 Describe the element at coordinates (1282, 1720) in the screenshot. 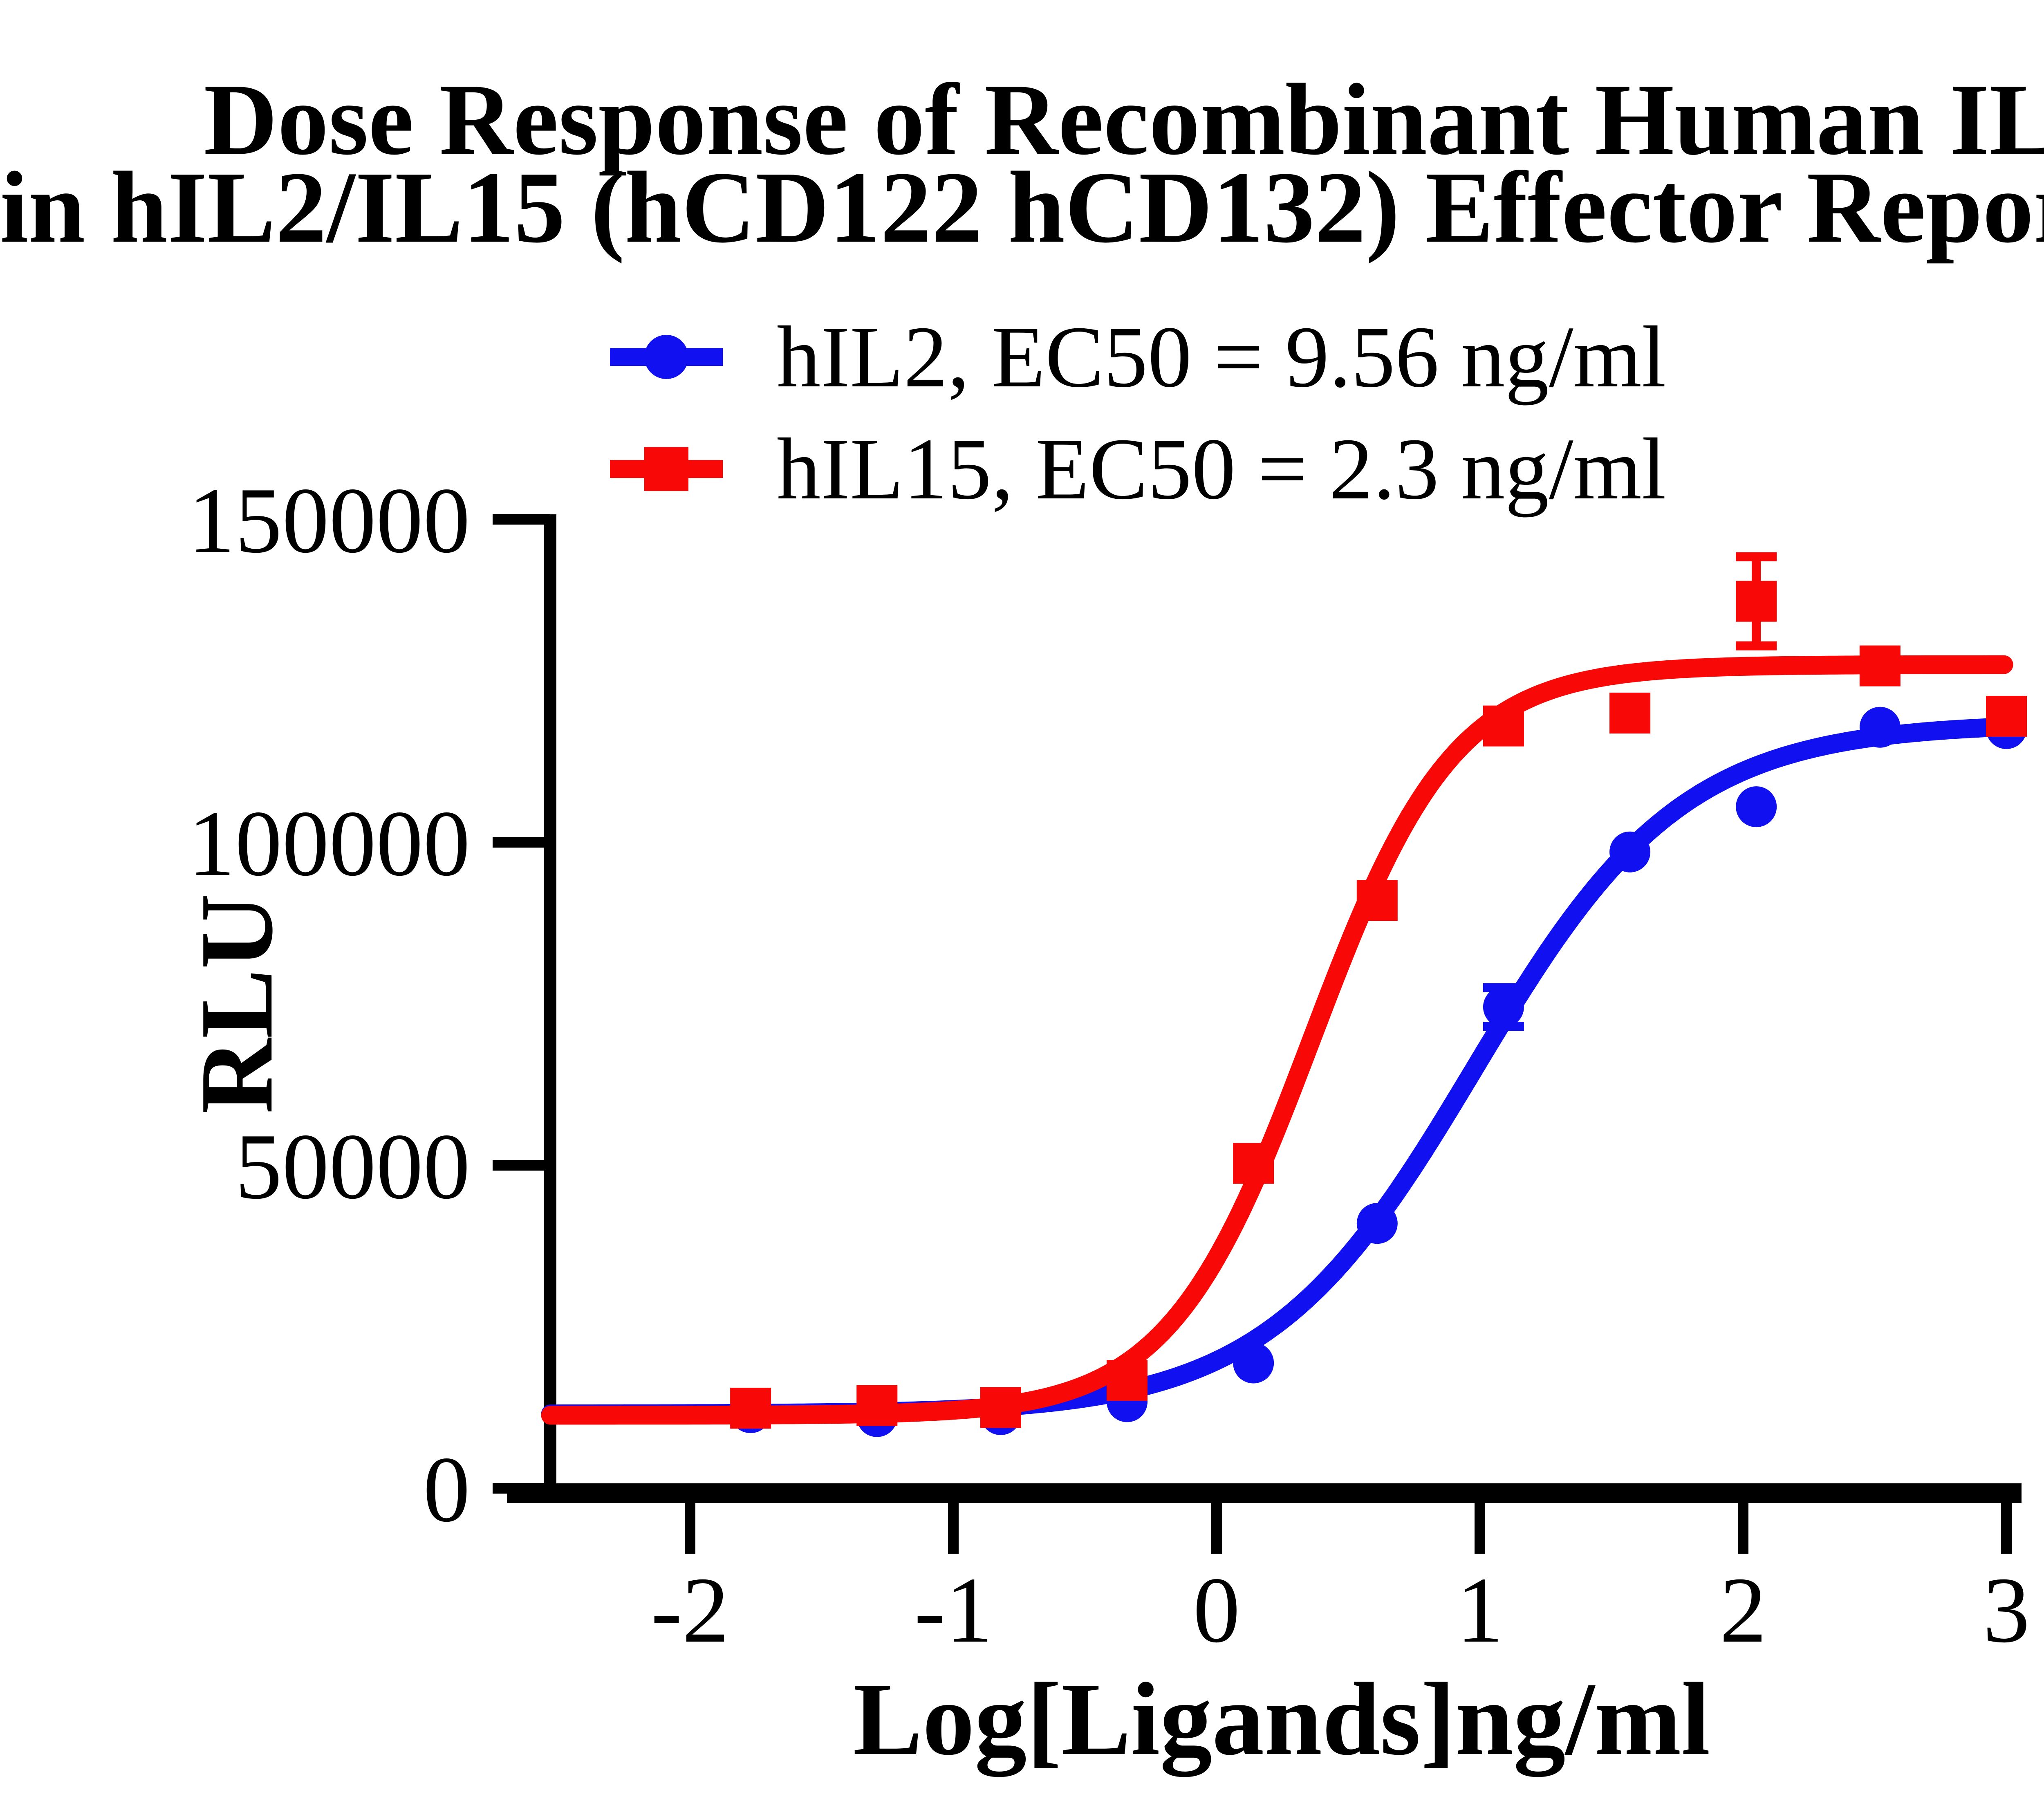

I see `x-axis-title: Log[Ligands]ng/ml` at that location.